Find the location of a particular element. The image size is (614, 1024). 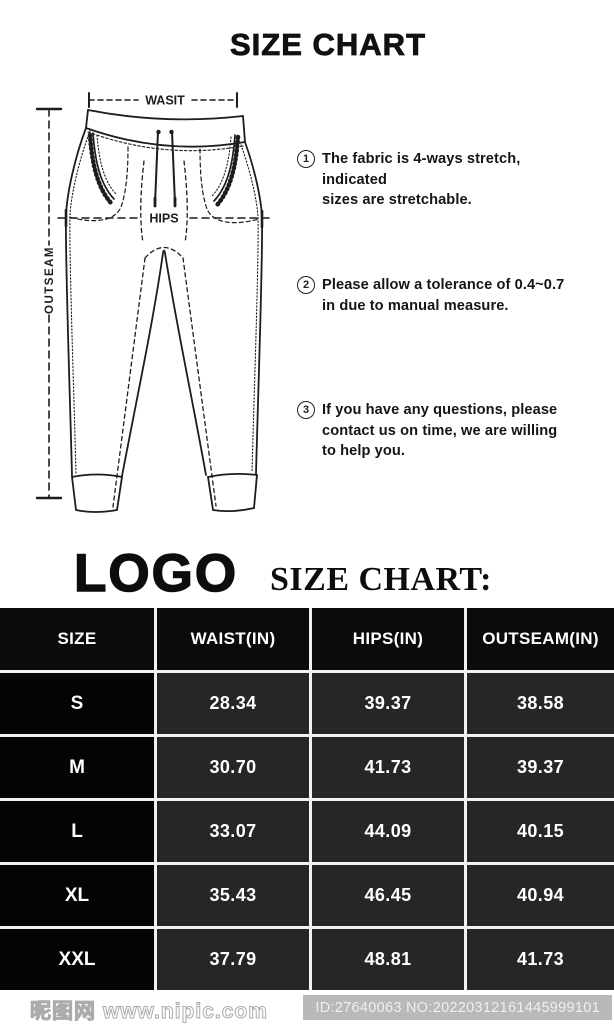

right-pocket is located at coordinates (229, 179).